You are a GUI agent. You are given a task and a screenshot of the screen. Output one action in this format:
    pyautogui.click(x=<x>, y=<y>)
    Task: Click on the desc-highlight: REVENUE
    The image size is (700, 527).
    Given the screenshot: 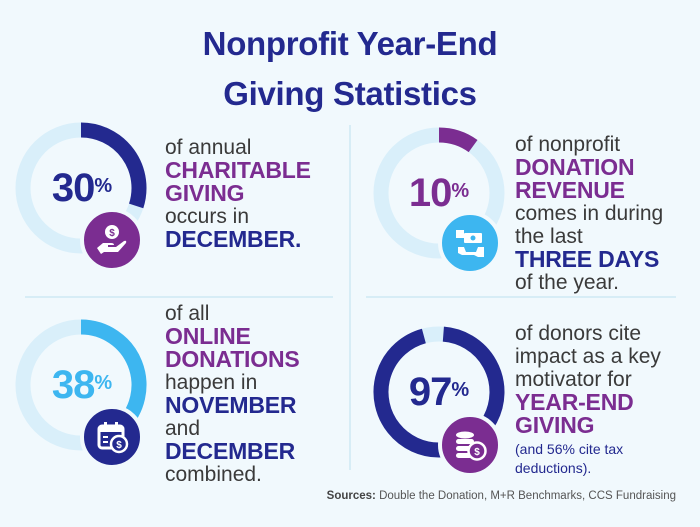 What is the action you would take?
    pyautogui.click(x=570, y=190)
    